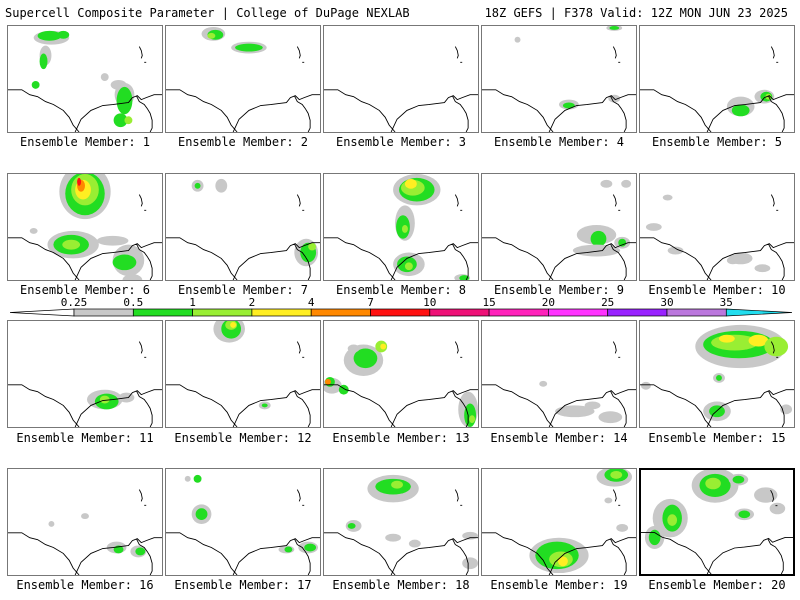 The image size is (800, 600). Describe the element at coordinates (243, 438) in the screenshot. I see `member-caption: Ensemble Member: 12` at that location.